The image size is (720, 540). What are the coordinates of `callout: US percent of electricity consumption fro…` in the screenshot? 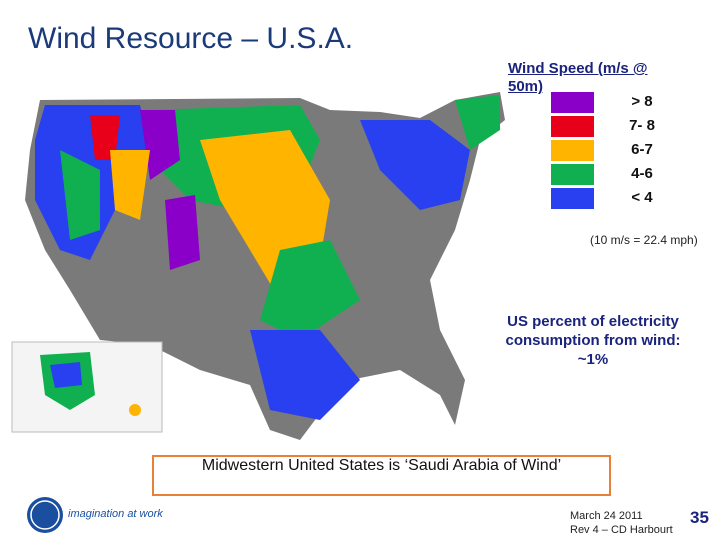 It's located at (593, 340).